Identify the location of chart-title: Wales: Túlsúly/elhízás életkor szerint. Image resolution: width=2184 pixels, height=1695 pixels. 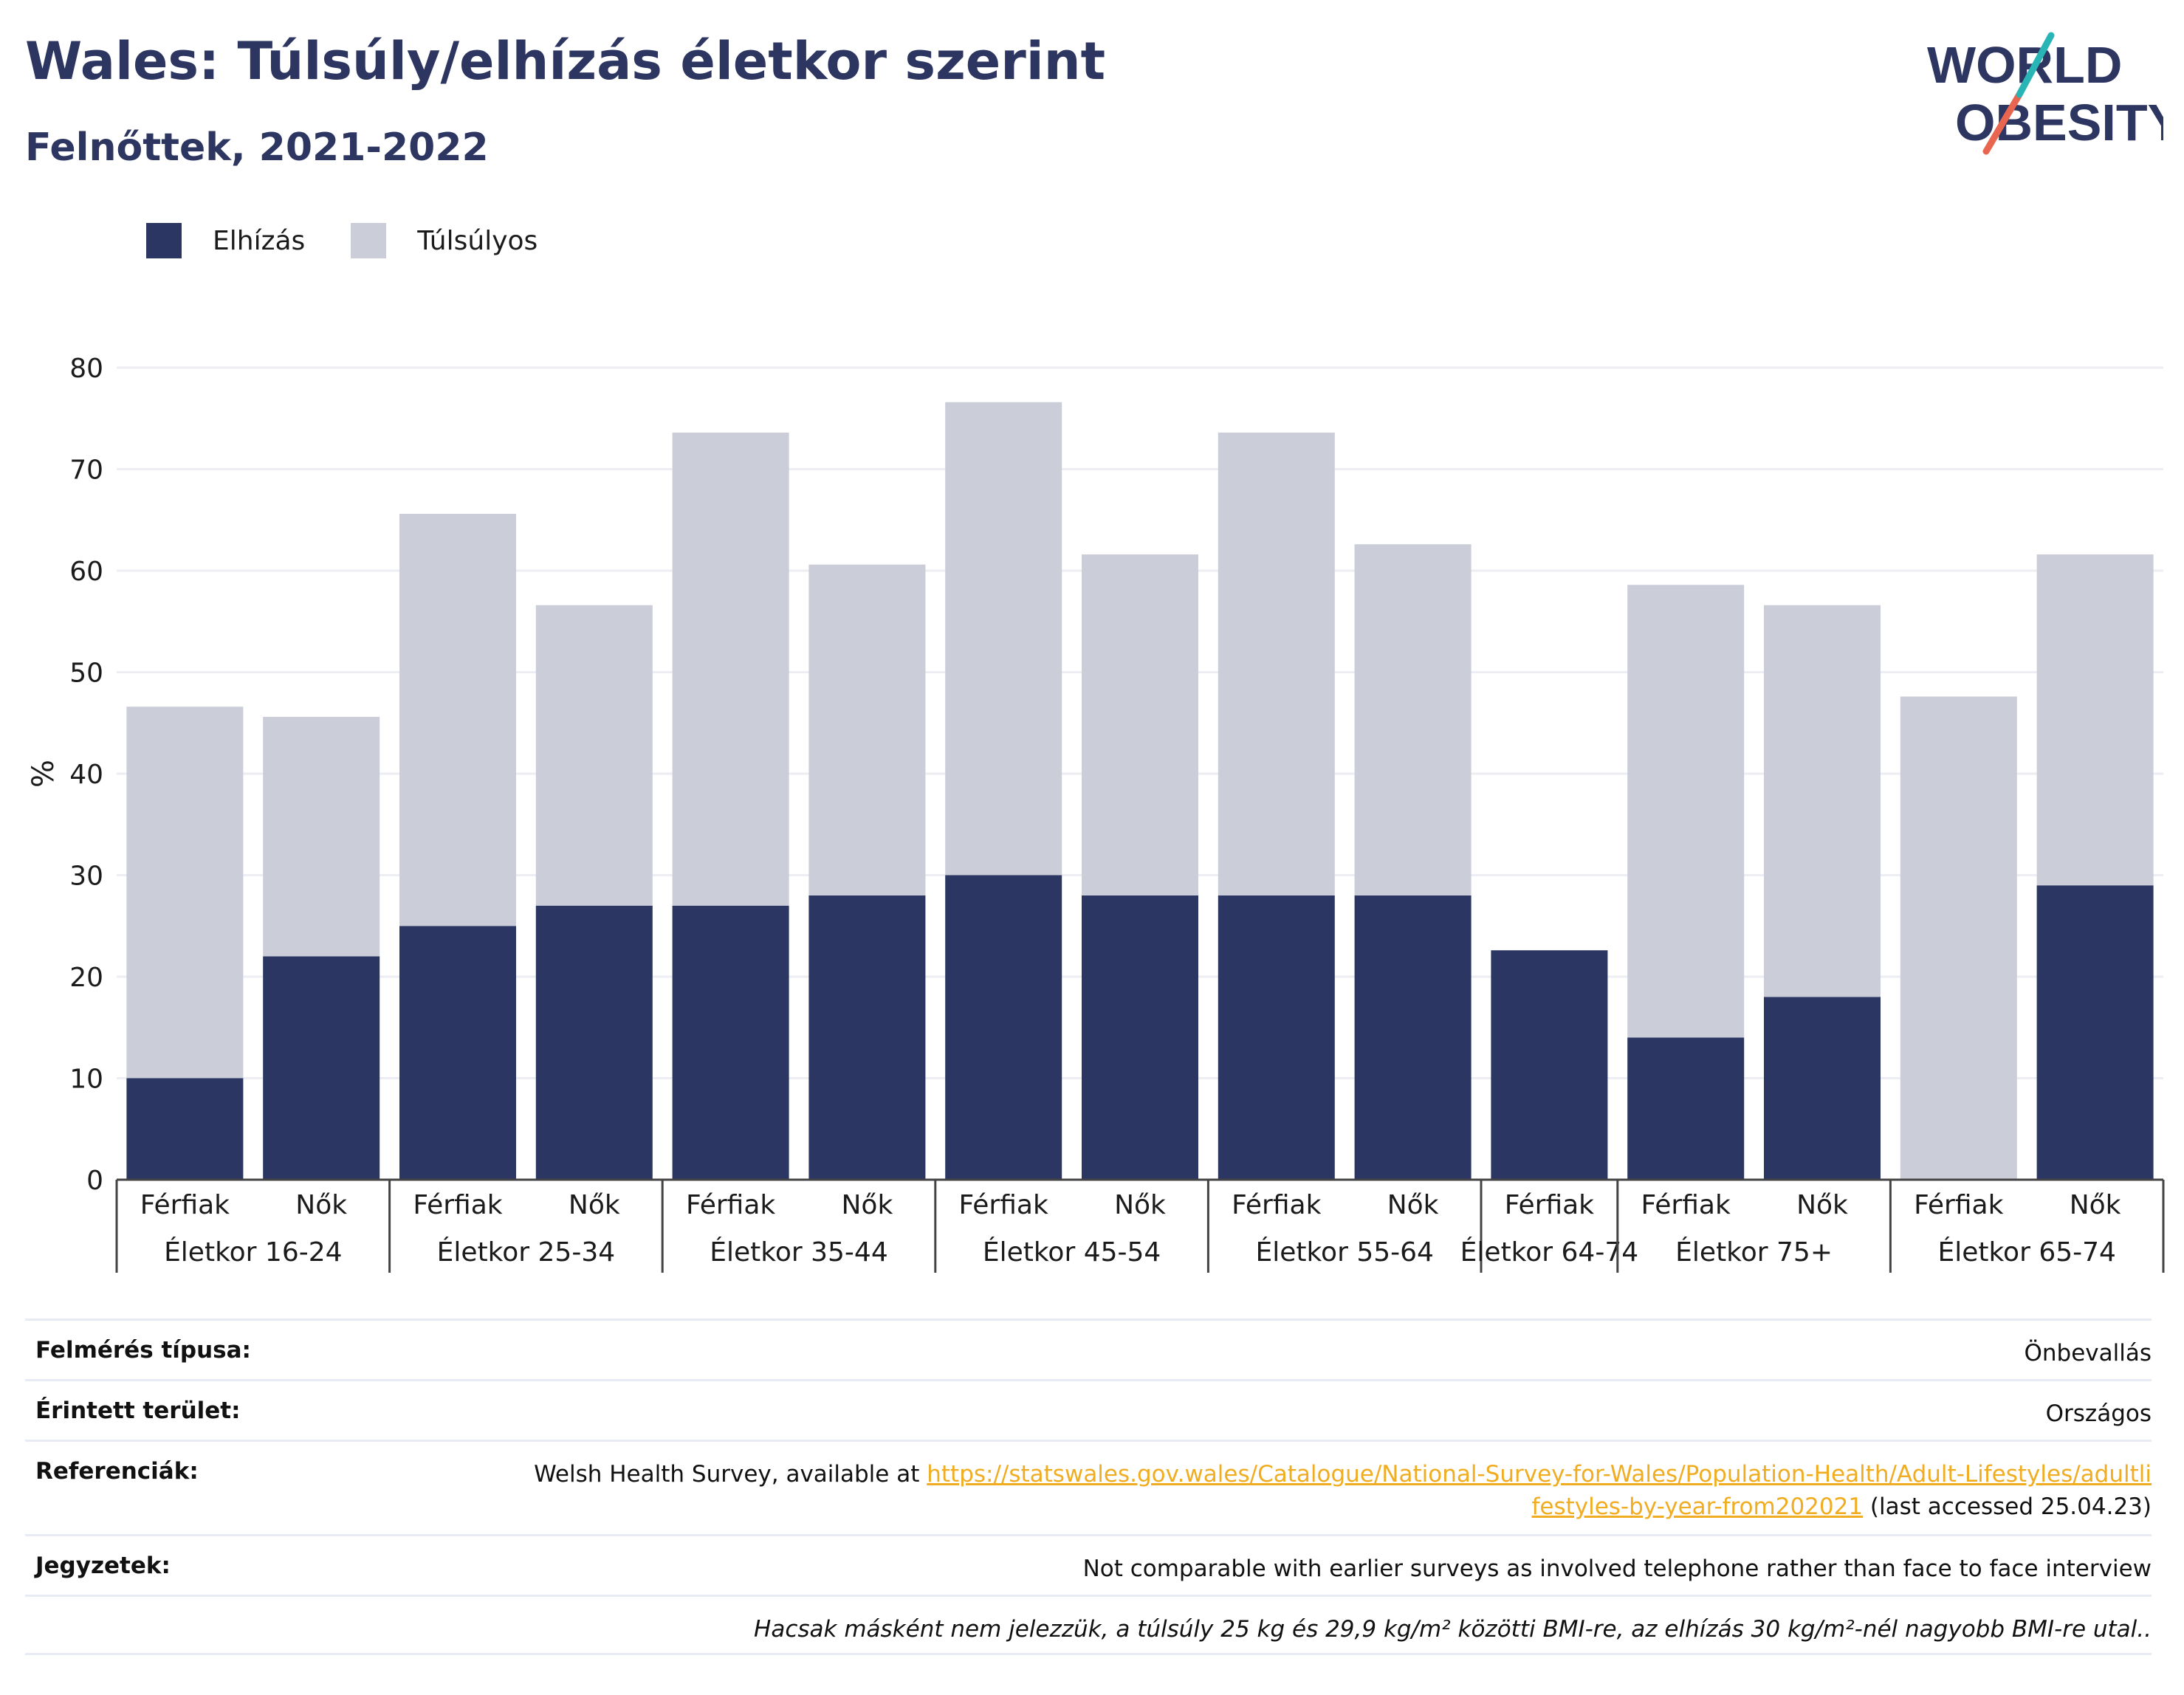
(566, 62).